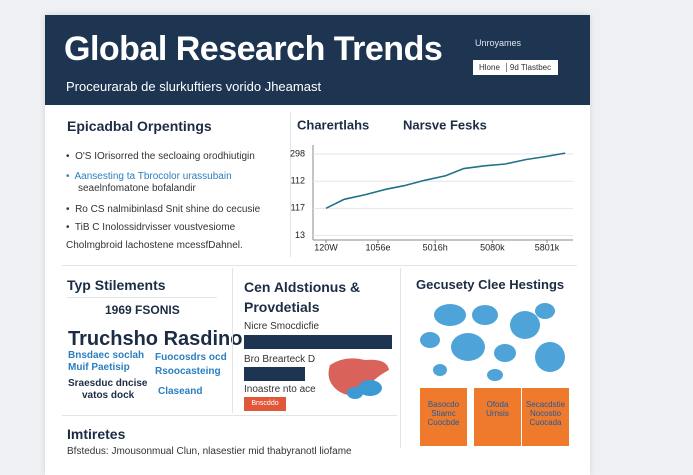 This screenshot has width=693, height=475. What do you see at coordinates (377, 247) in the screenshot?
I see `x-tick-label: 1056e` at bounding box center [377, 247].